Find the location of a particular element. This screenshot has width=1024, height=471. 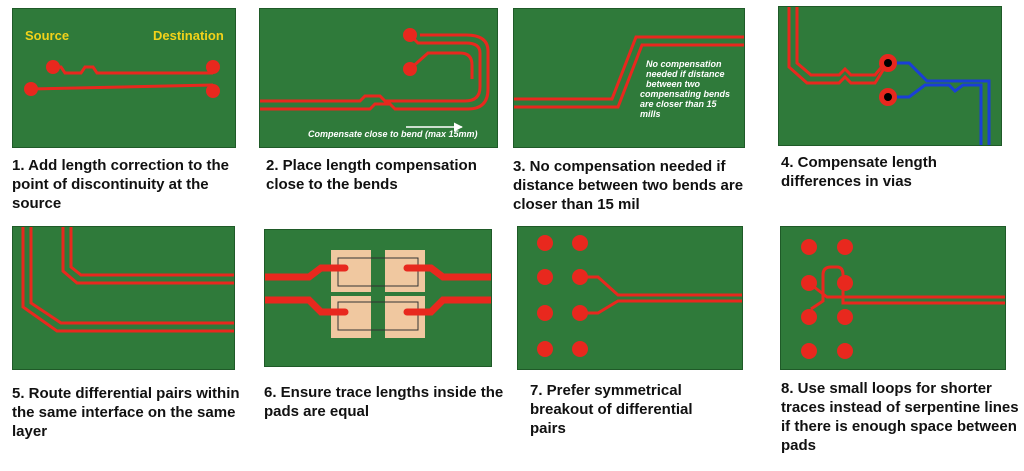

trace-small-loop is located at coordinates (907, 288).